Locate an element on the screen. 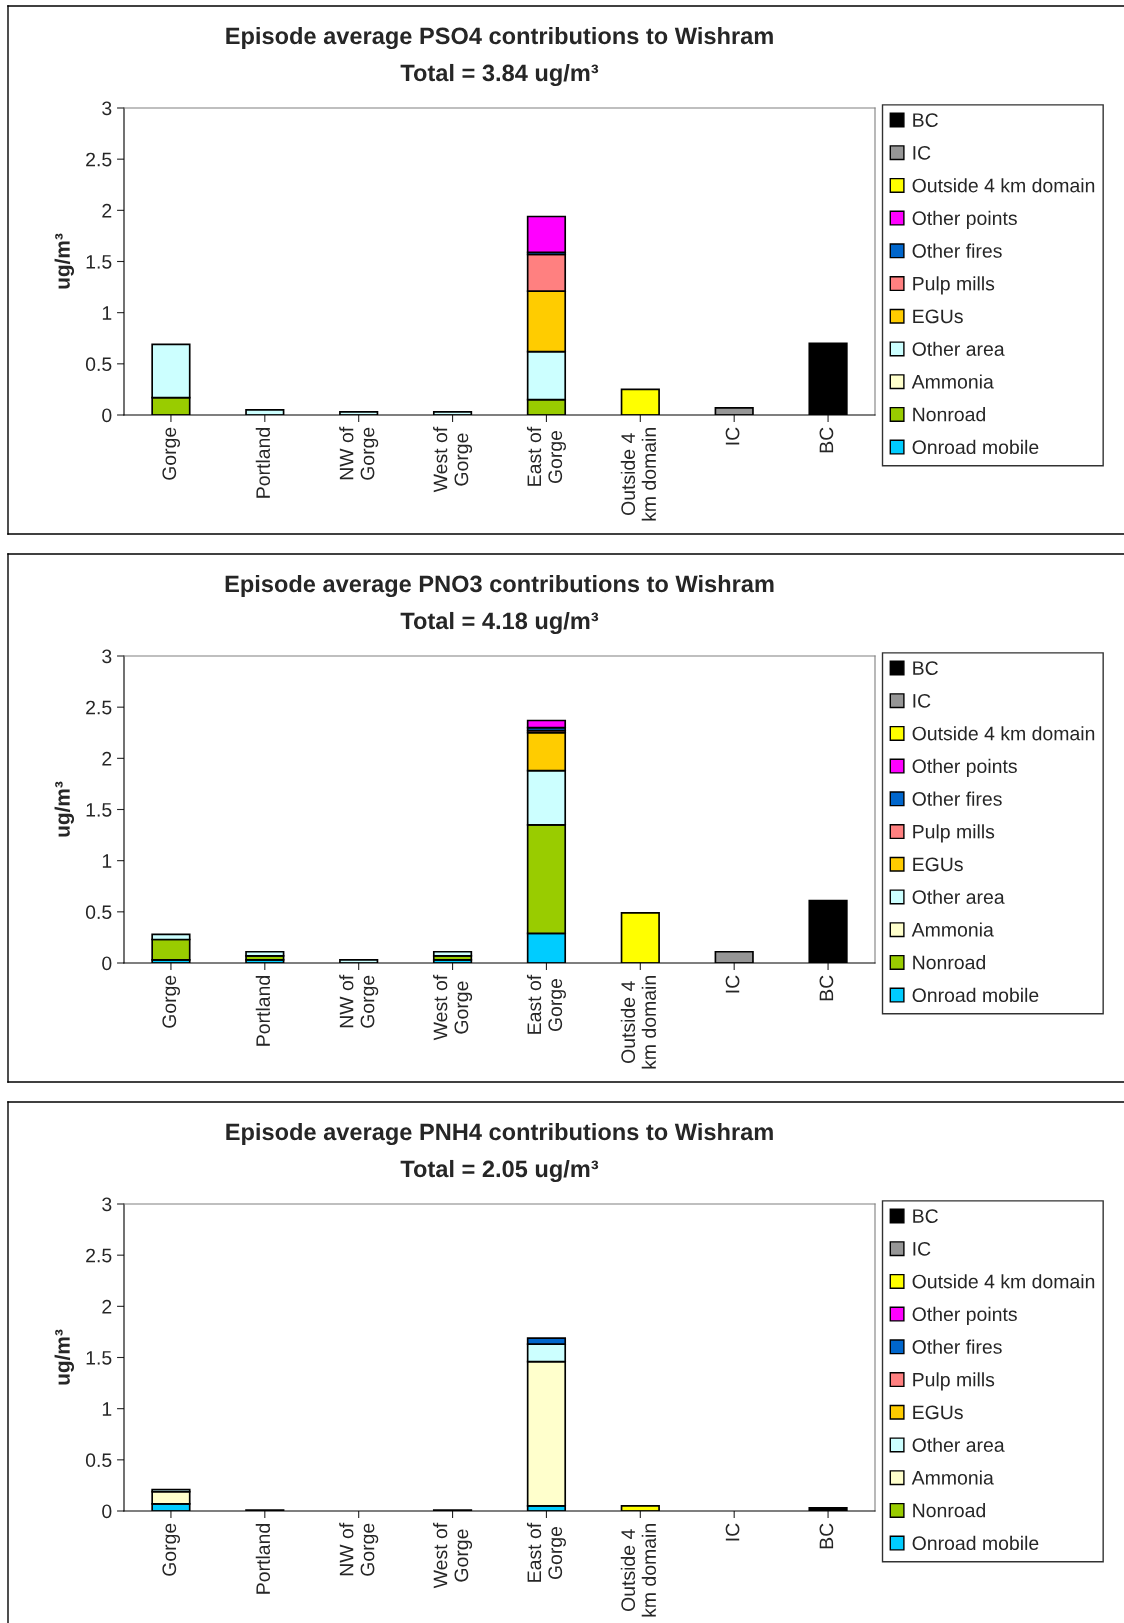 Image resolution: width=1124 pixels, height=1623 pixels. chart-subtitle: Total = 4.18 ug/m³ is located at coordinates (499, 623).